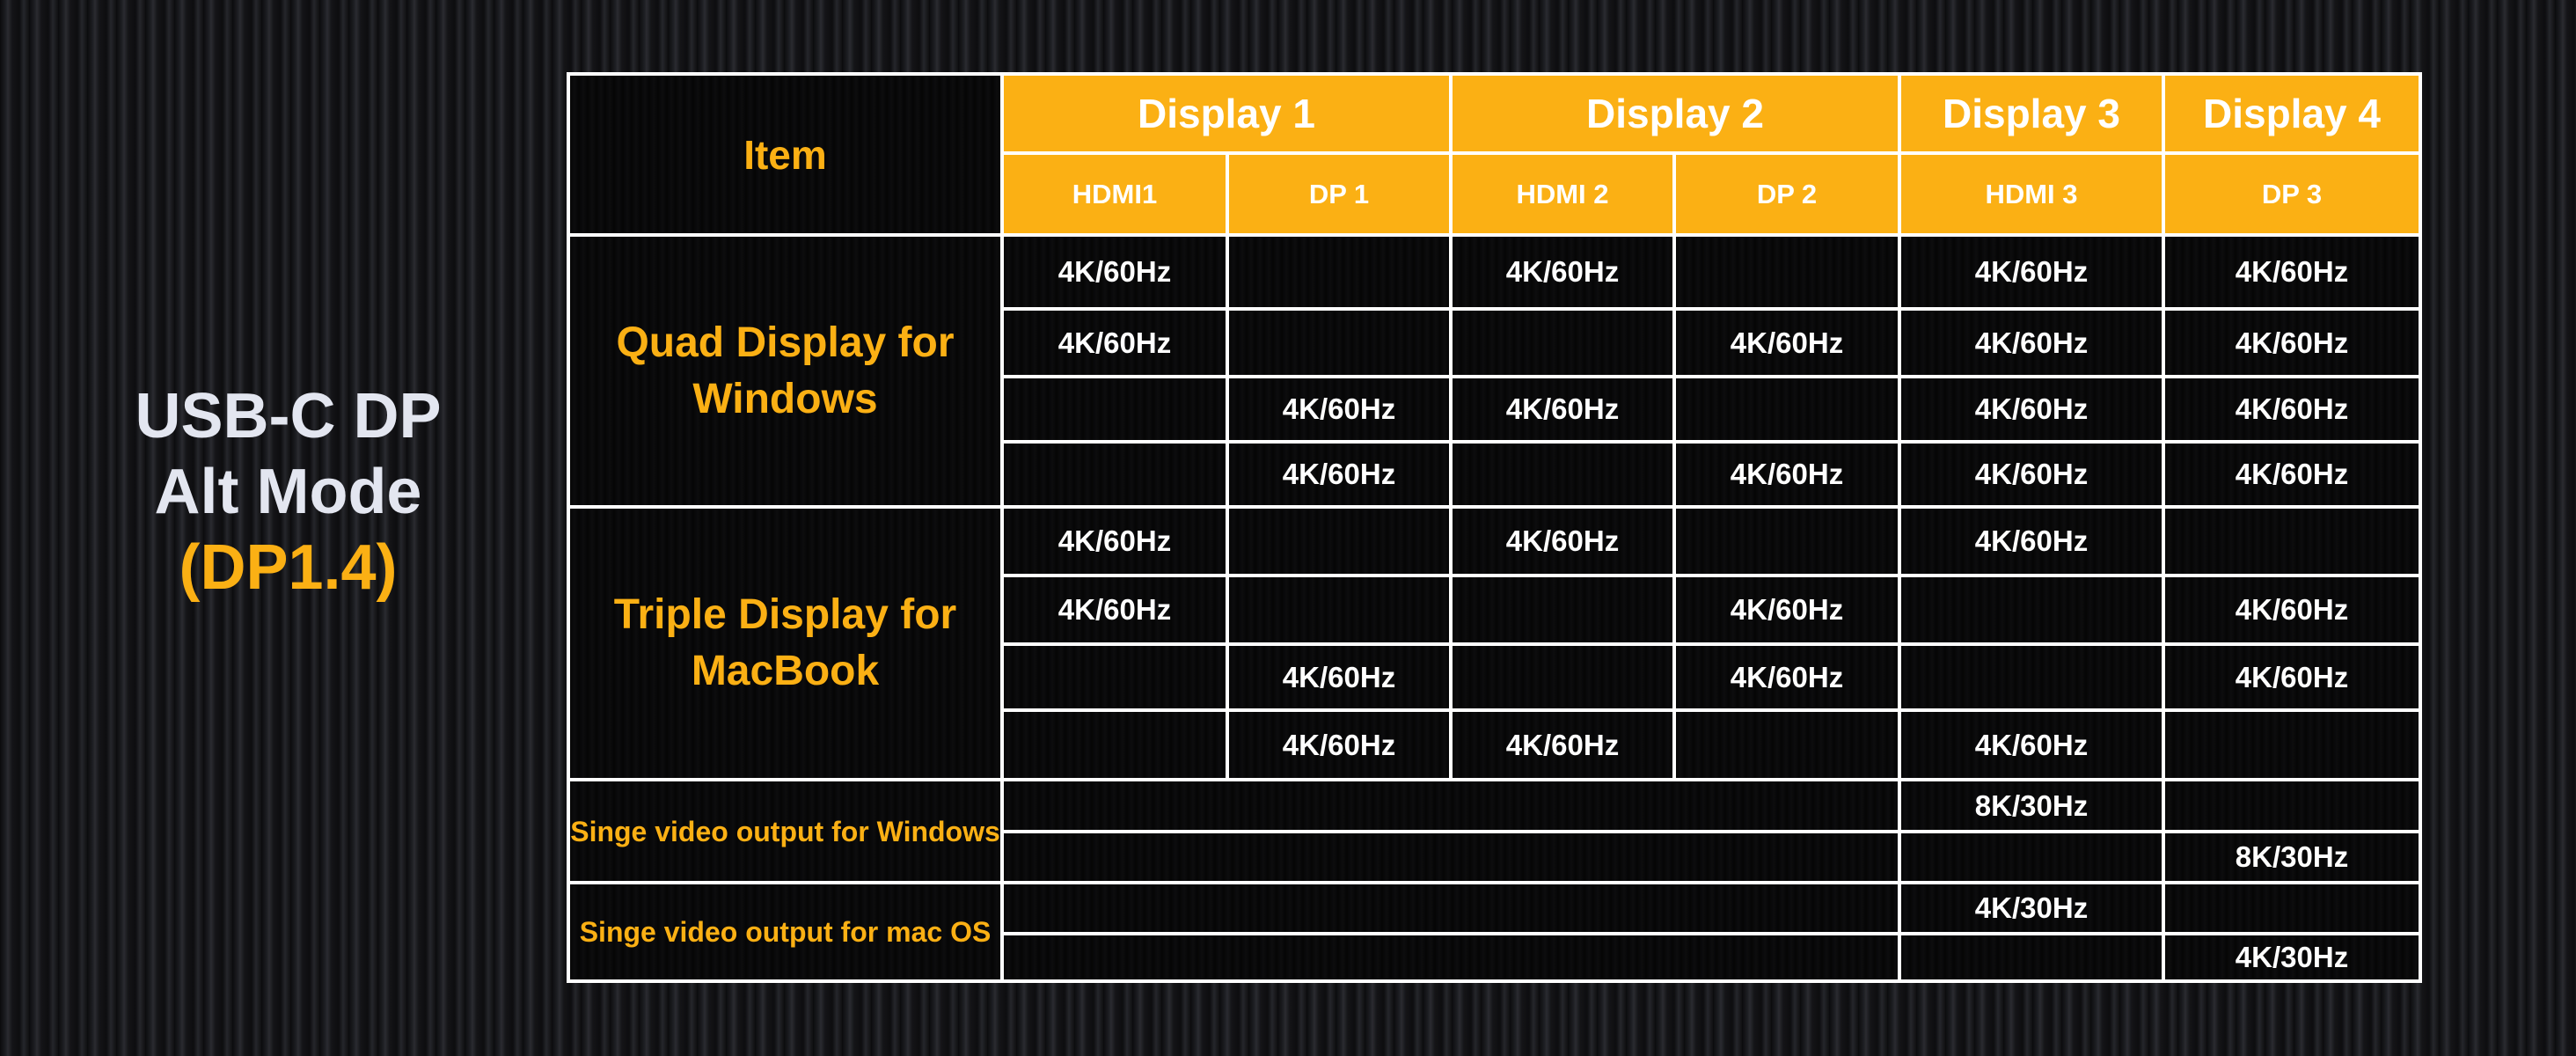  I want to click on item-header: Item, so click(785, 155).